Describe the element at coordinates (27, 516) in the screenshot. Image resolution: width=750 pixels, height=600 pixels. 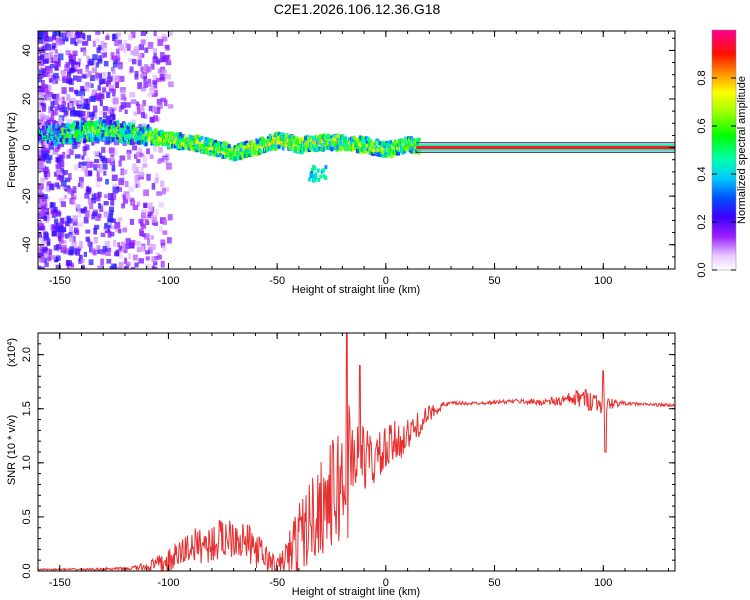
I see `y-tick-label: 0.5` at that location.